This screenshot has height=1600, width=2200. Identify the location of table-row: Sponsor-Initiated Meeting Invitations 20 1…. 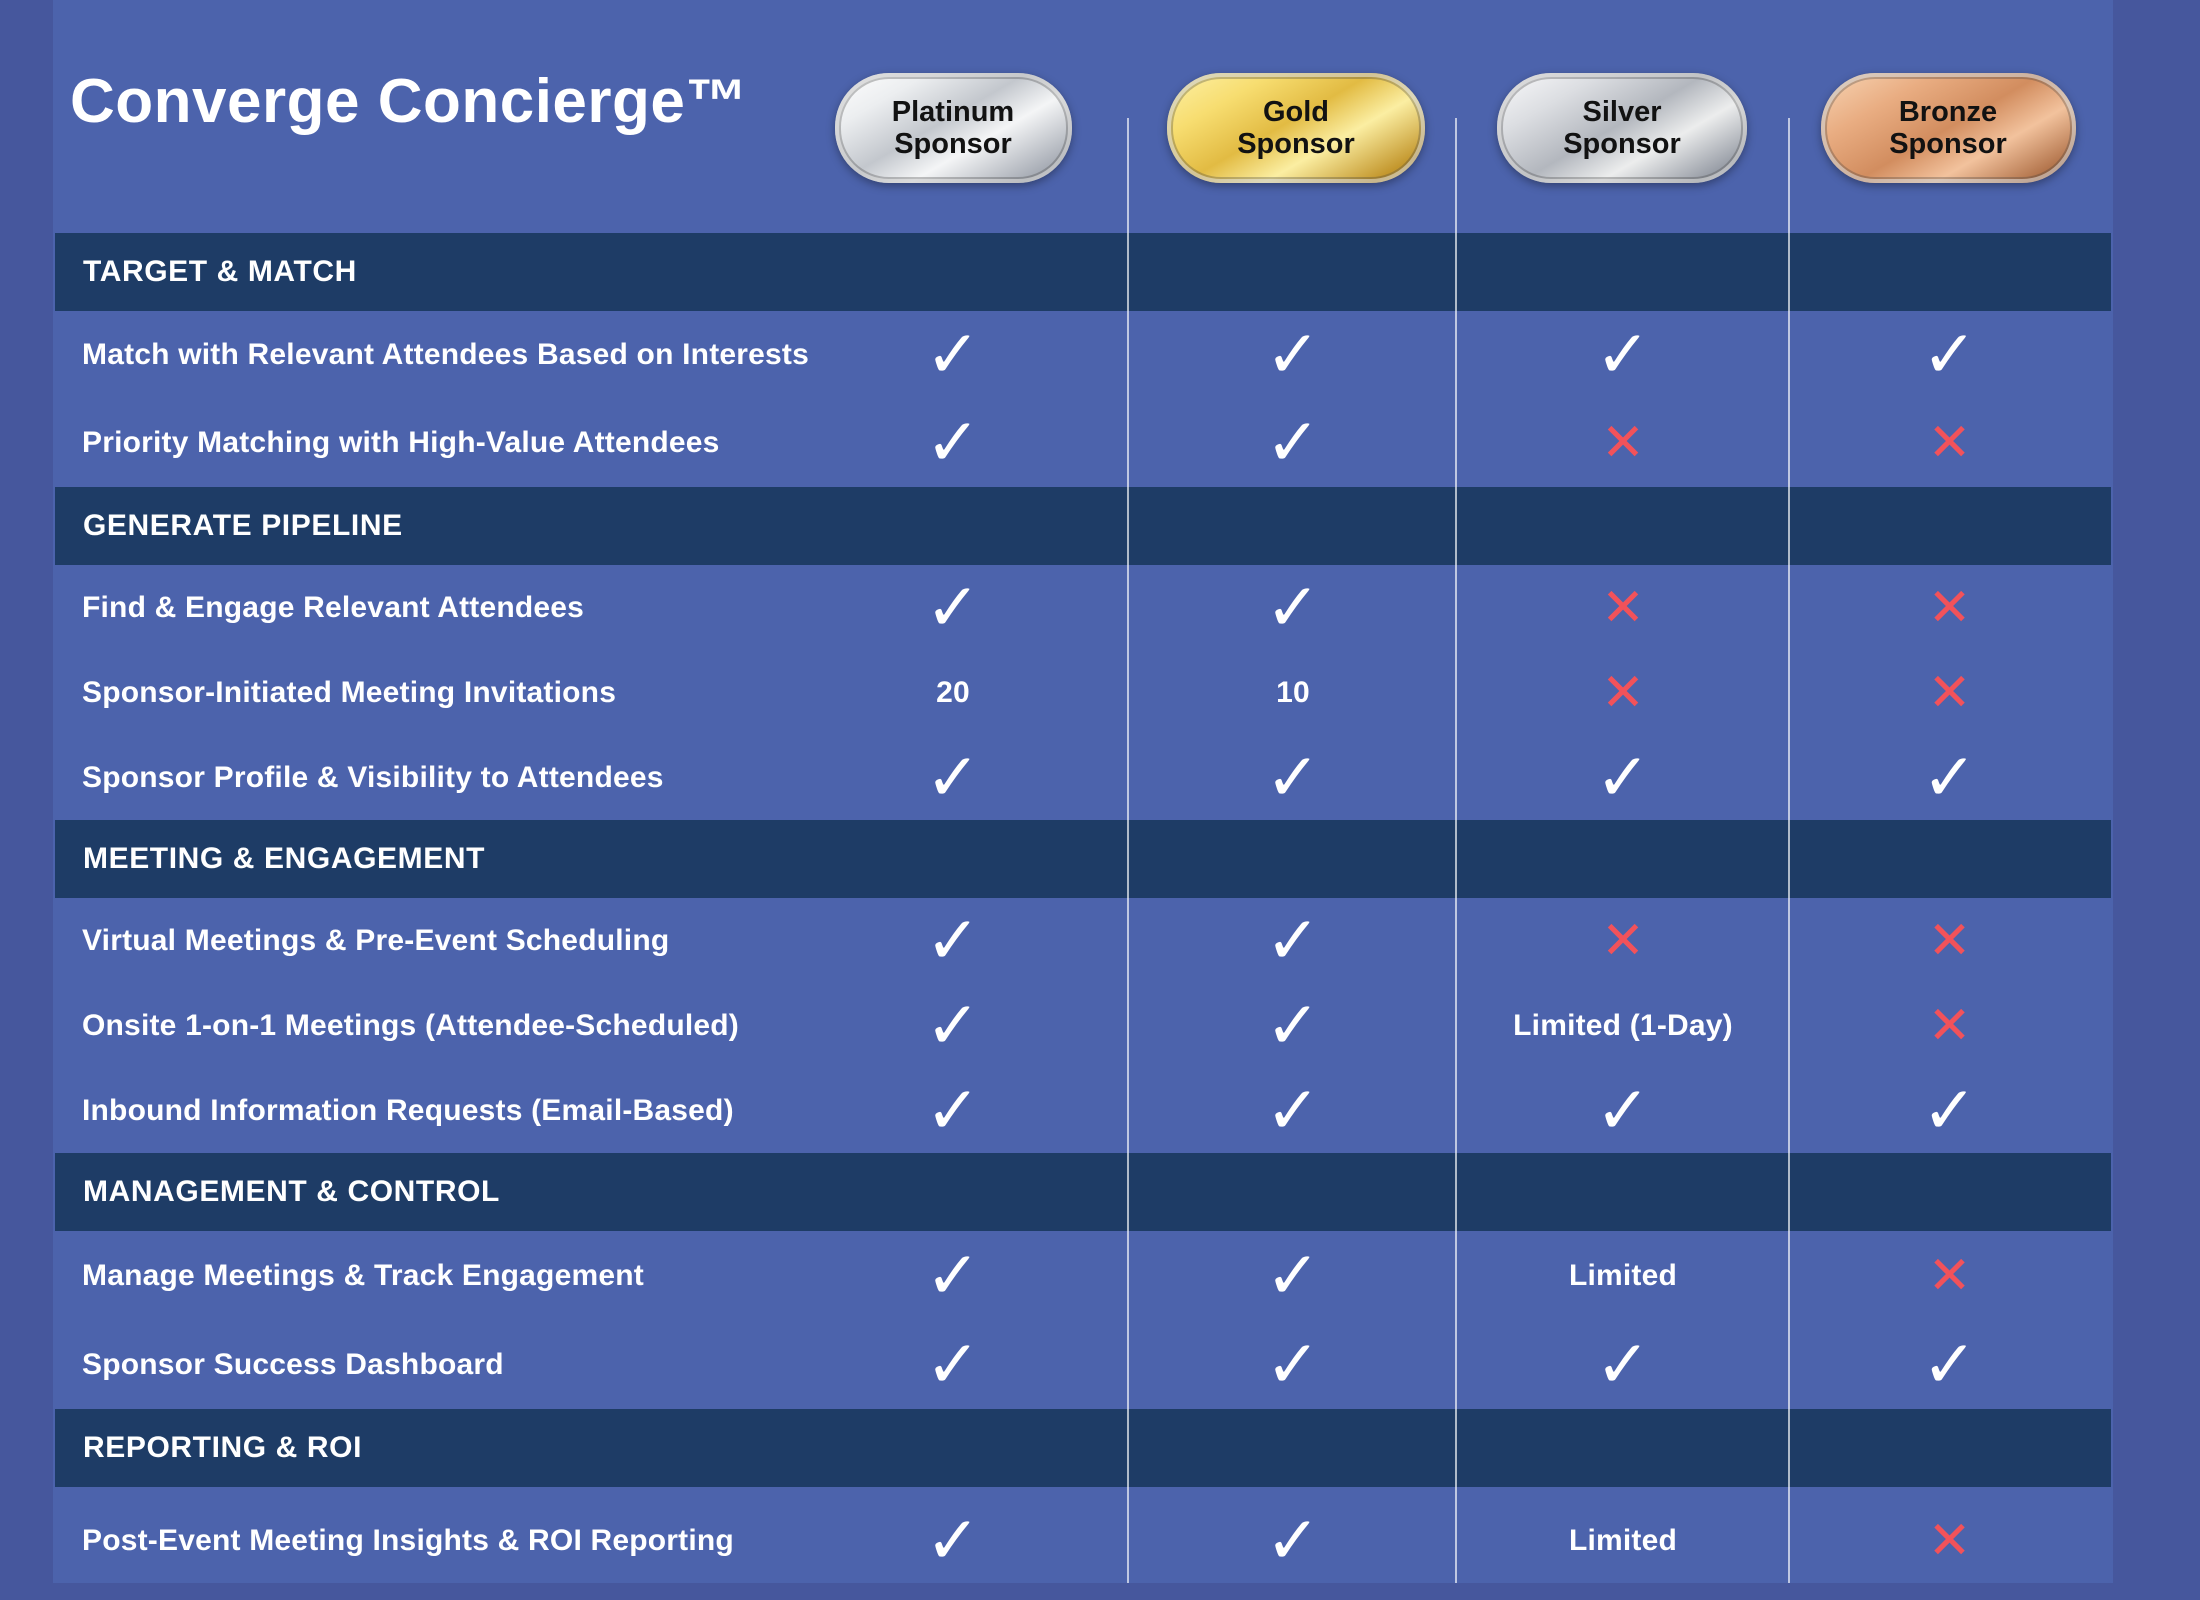
(1083, 692).